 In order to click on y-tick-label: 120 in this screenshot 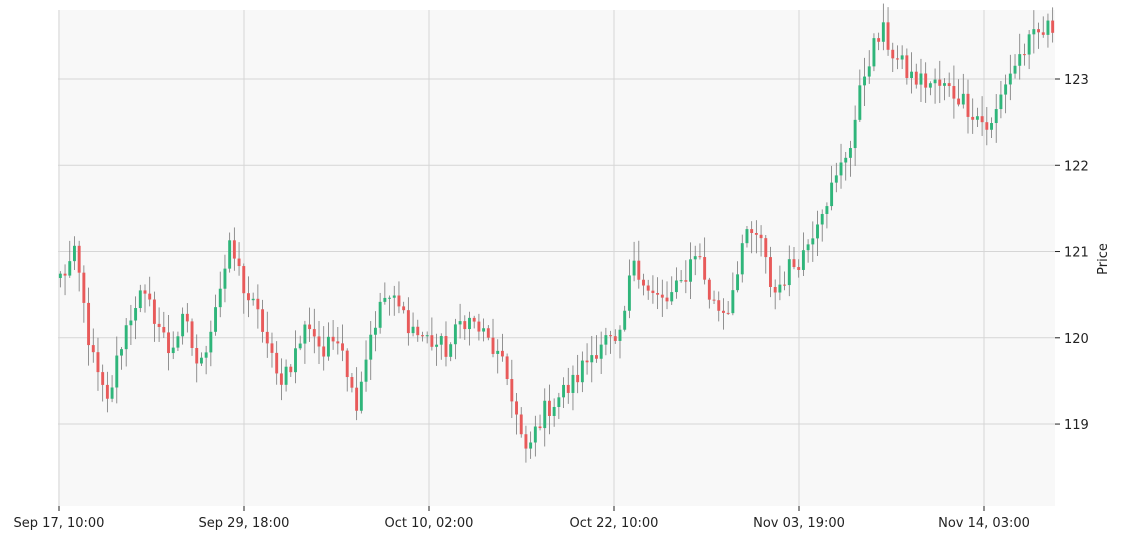, I will do `click(1076, 339)`.